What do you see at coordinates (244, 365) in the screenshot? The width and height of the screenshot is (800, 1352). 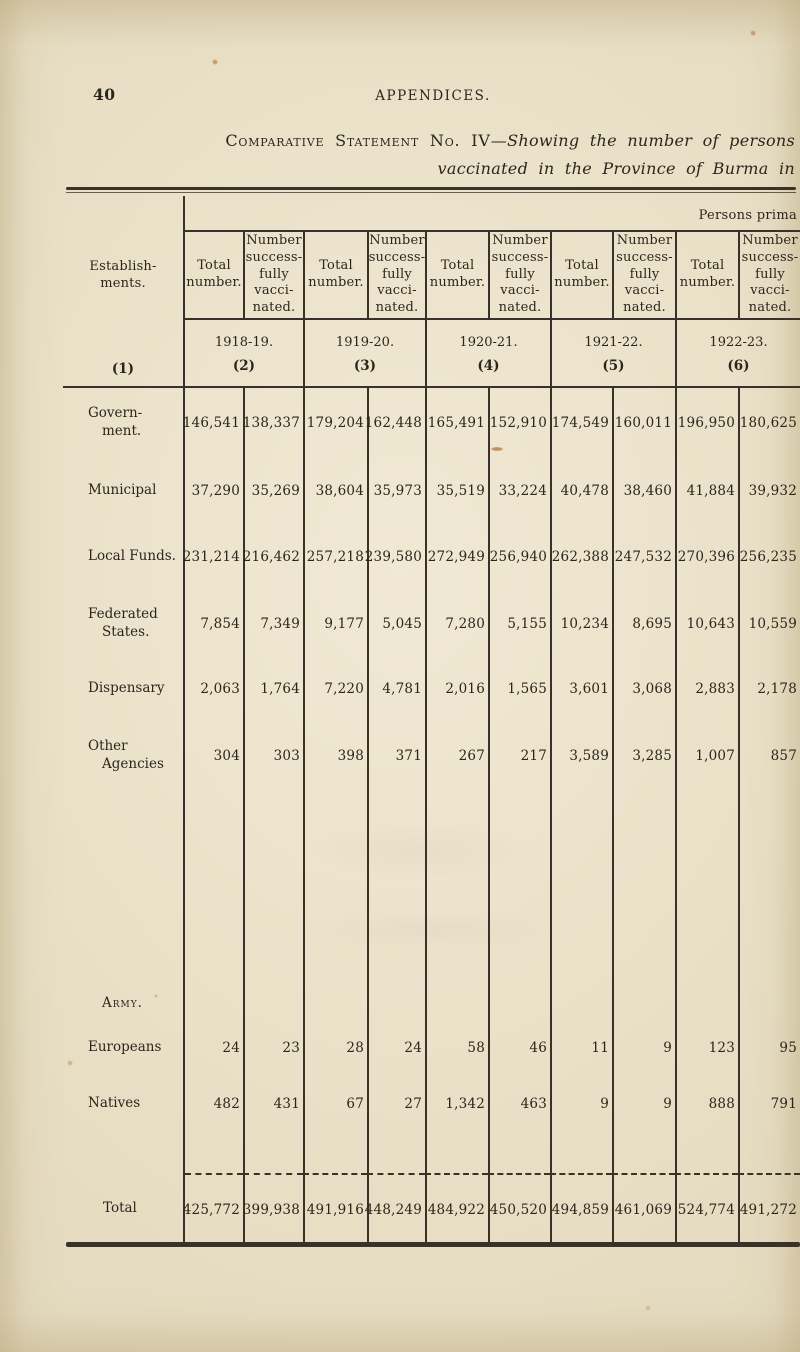 I see `column-number: (2)` at bounding box center [244, 365].